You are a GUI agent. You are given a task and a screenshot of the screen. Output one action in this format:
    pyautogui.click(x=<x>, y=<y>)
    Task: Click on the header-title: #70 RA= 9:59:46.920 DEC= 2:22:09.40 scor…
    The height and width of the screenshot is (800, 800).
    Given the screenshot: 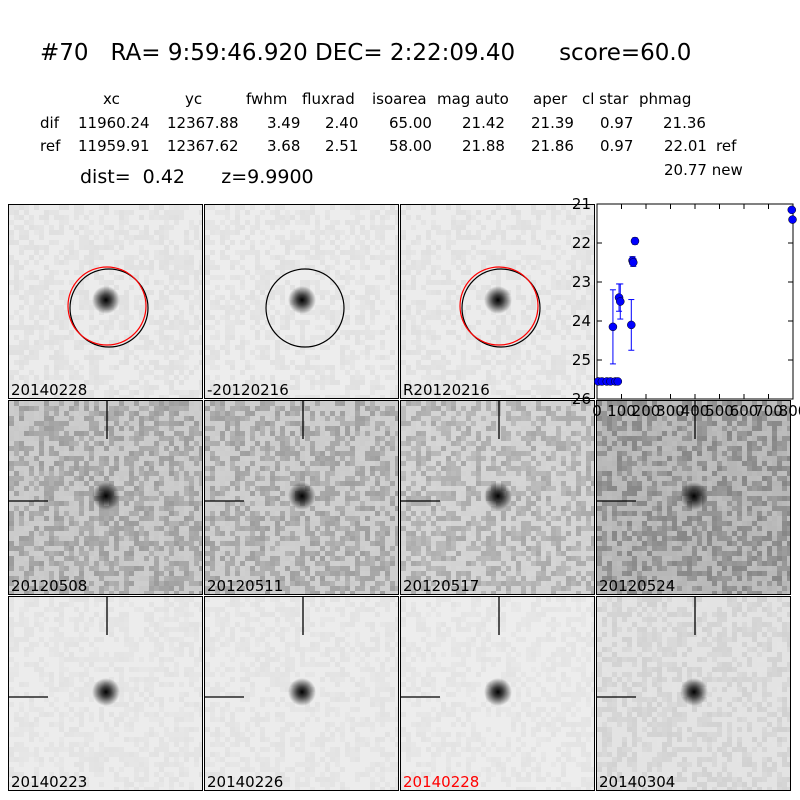 What is the action you would take?
    pyautogui.click(x=365, y=53)
    